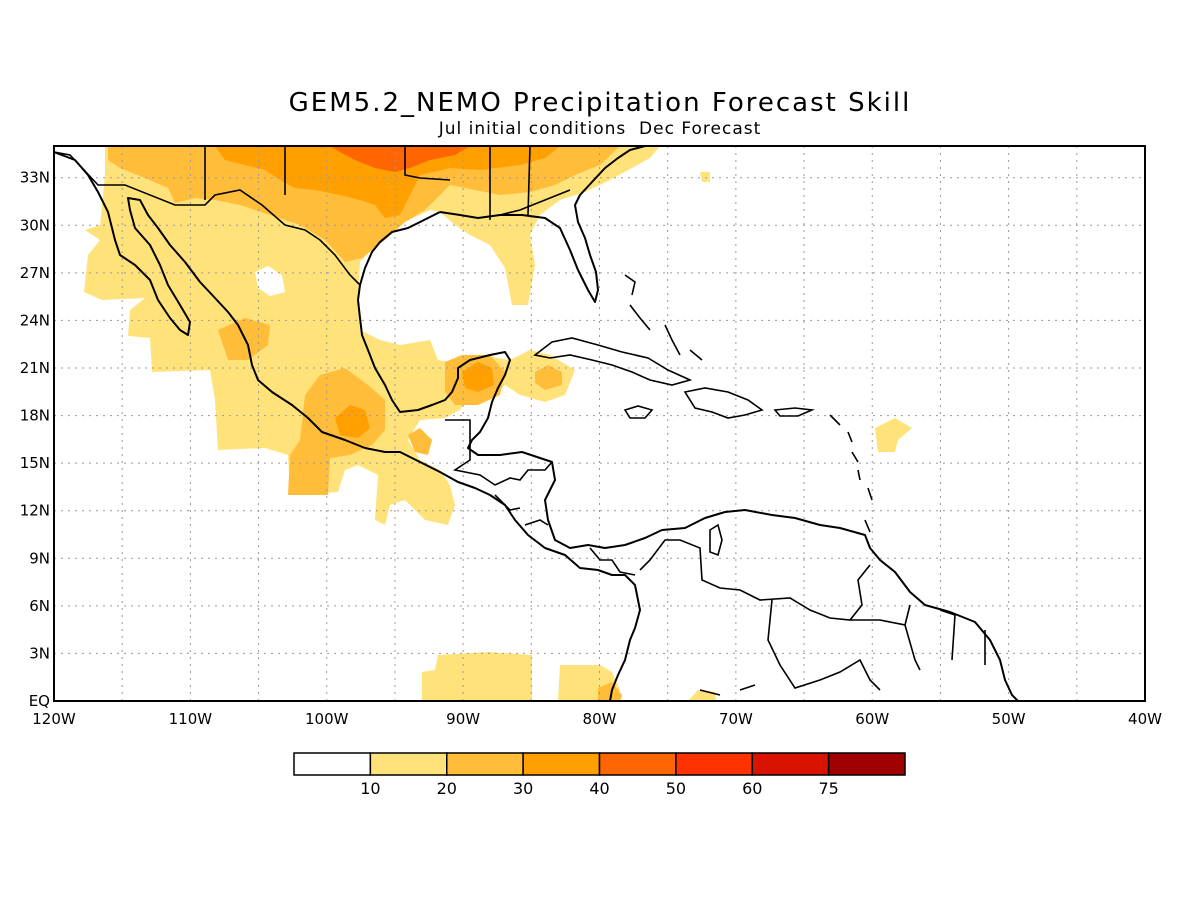  Describe the element at coordinates (613, 361) in the screenshot. I see `island-cuba` at that location.